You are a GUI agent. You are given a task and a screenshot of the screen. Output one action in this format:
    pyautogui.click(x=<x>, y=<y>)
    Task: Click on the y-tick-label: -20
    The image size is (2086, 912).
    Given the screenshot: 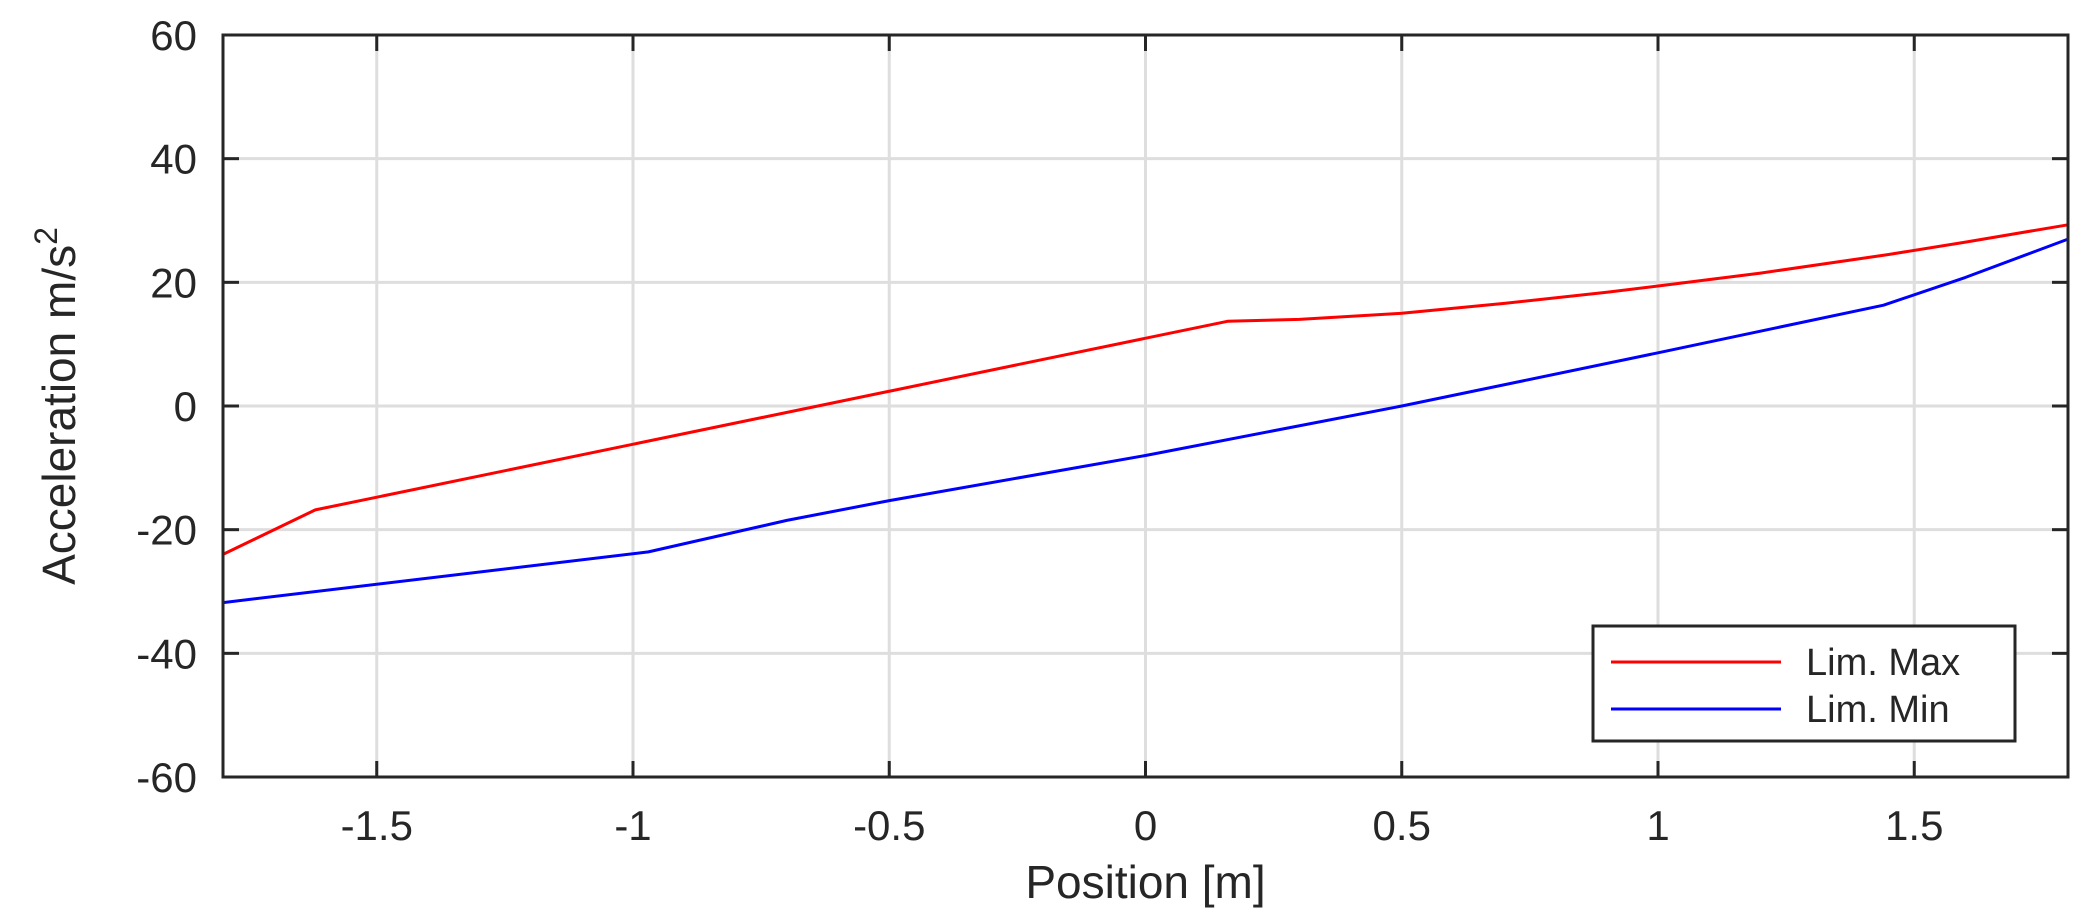 What is the action you would take?
    pyautogui.click(x=166, y=530)
    